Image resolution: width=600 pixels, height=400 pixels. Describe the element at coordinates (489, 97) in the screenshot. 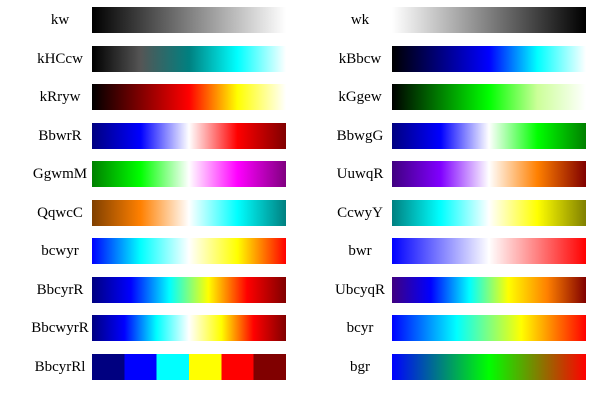

I see `colormap-bar-kggew` at that location.